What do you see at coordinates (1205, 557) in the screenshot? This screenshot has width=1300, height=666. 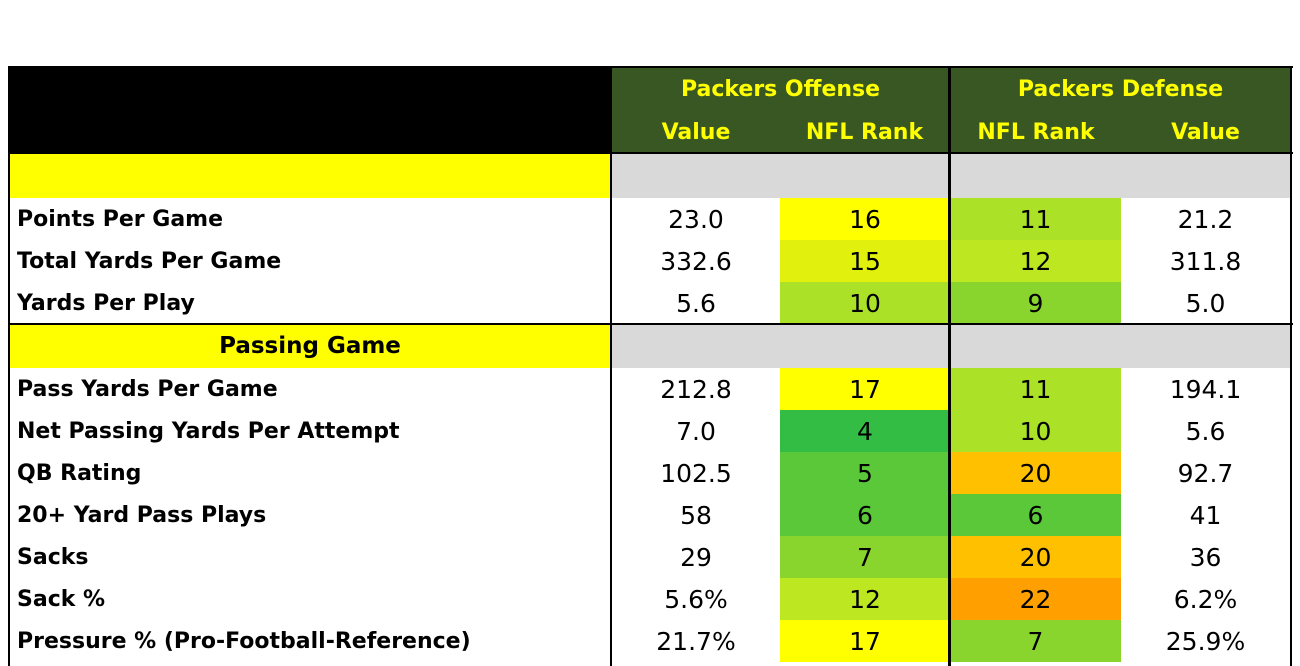 I see `defense-value-cell: 36` at bounding box center [1205, 557].